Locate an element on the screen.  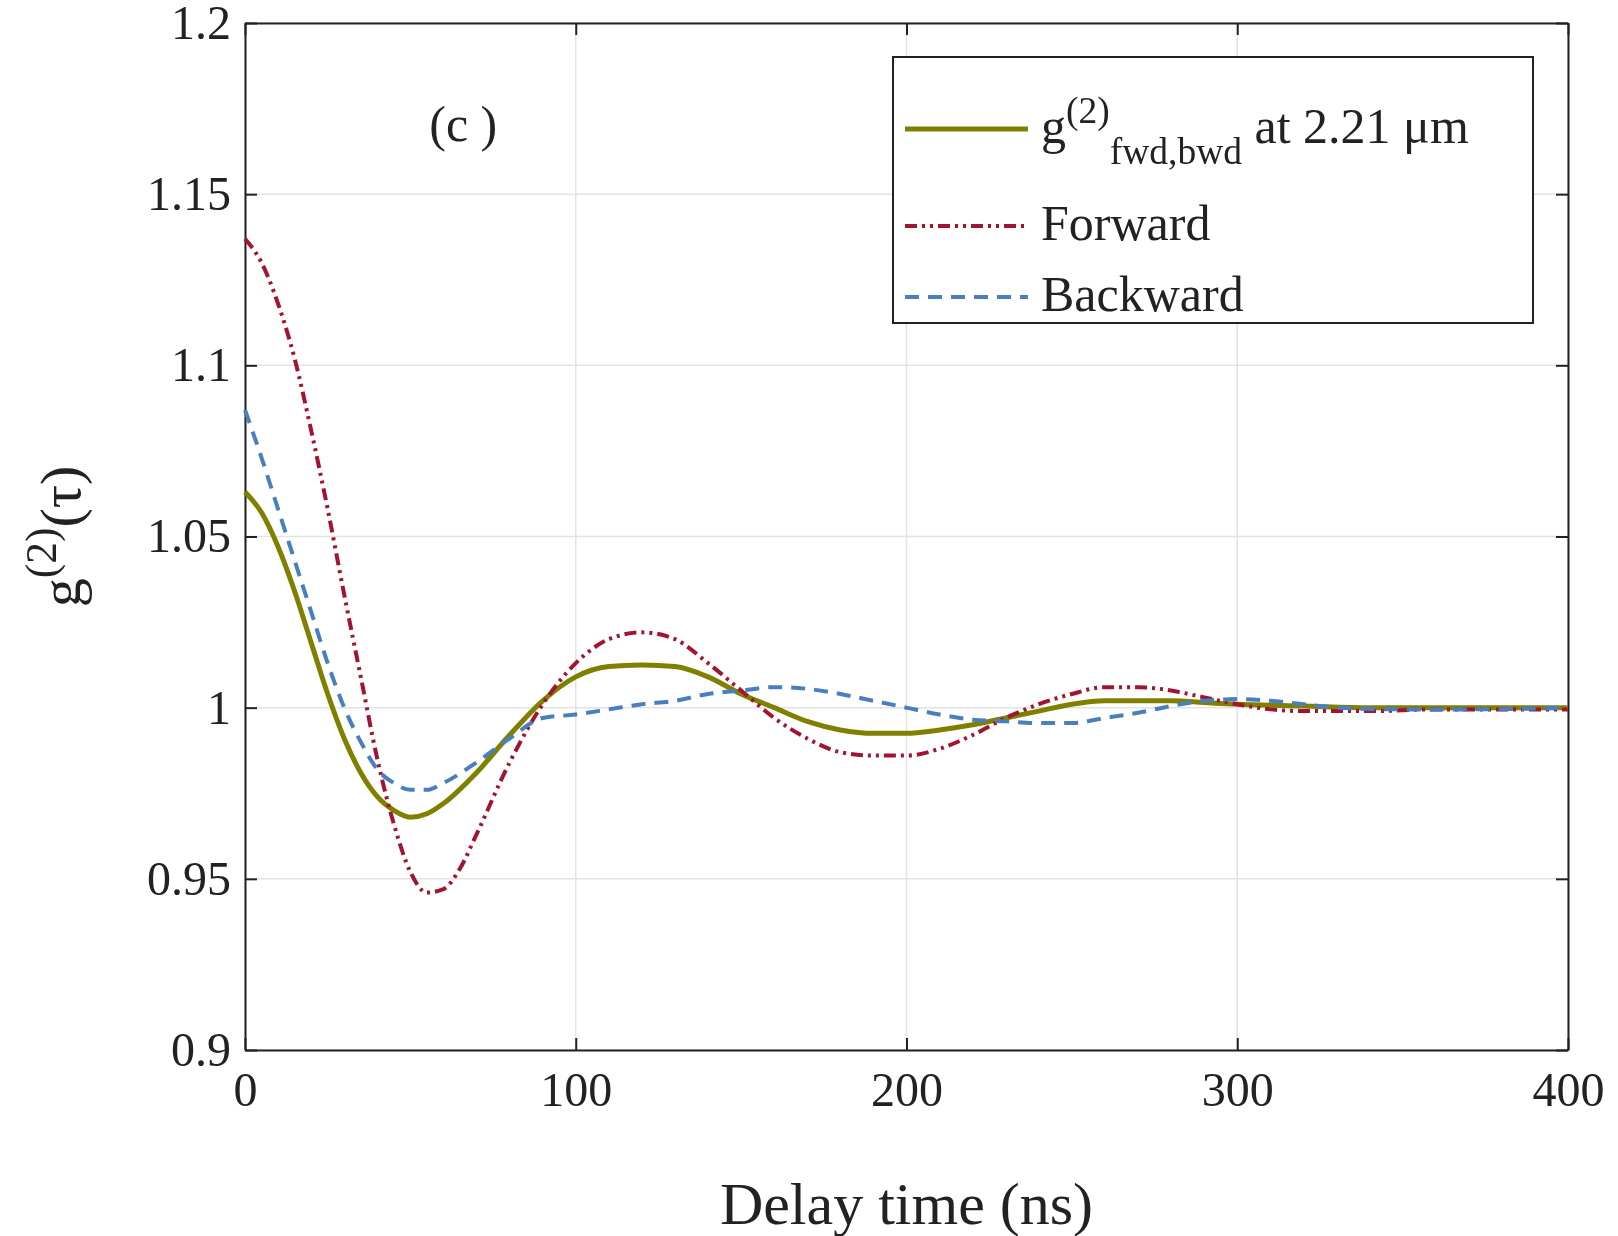
x-tick-label: 400 is located at coordinates (1568, 1090).